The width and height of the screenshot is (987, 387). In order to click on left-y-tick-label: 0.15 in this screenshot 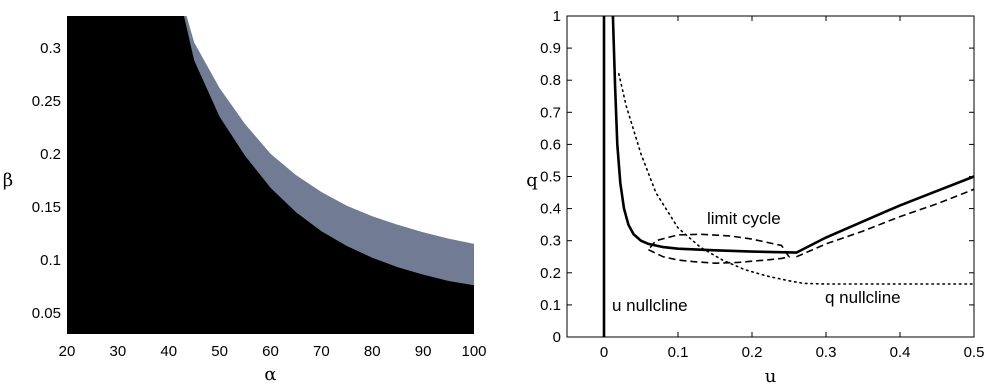, I will do `click(46, 207)`.